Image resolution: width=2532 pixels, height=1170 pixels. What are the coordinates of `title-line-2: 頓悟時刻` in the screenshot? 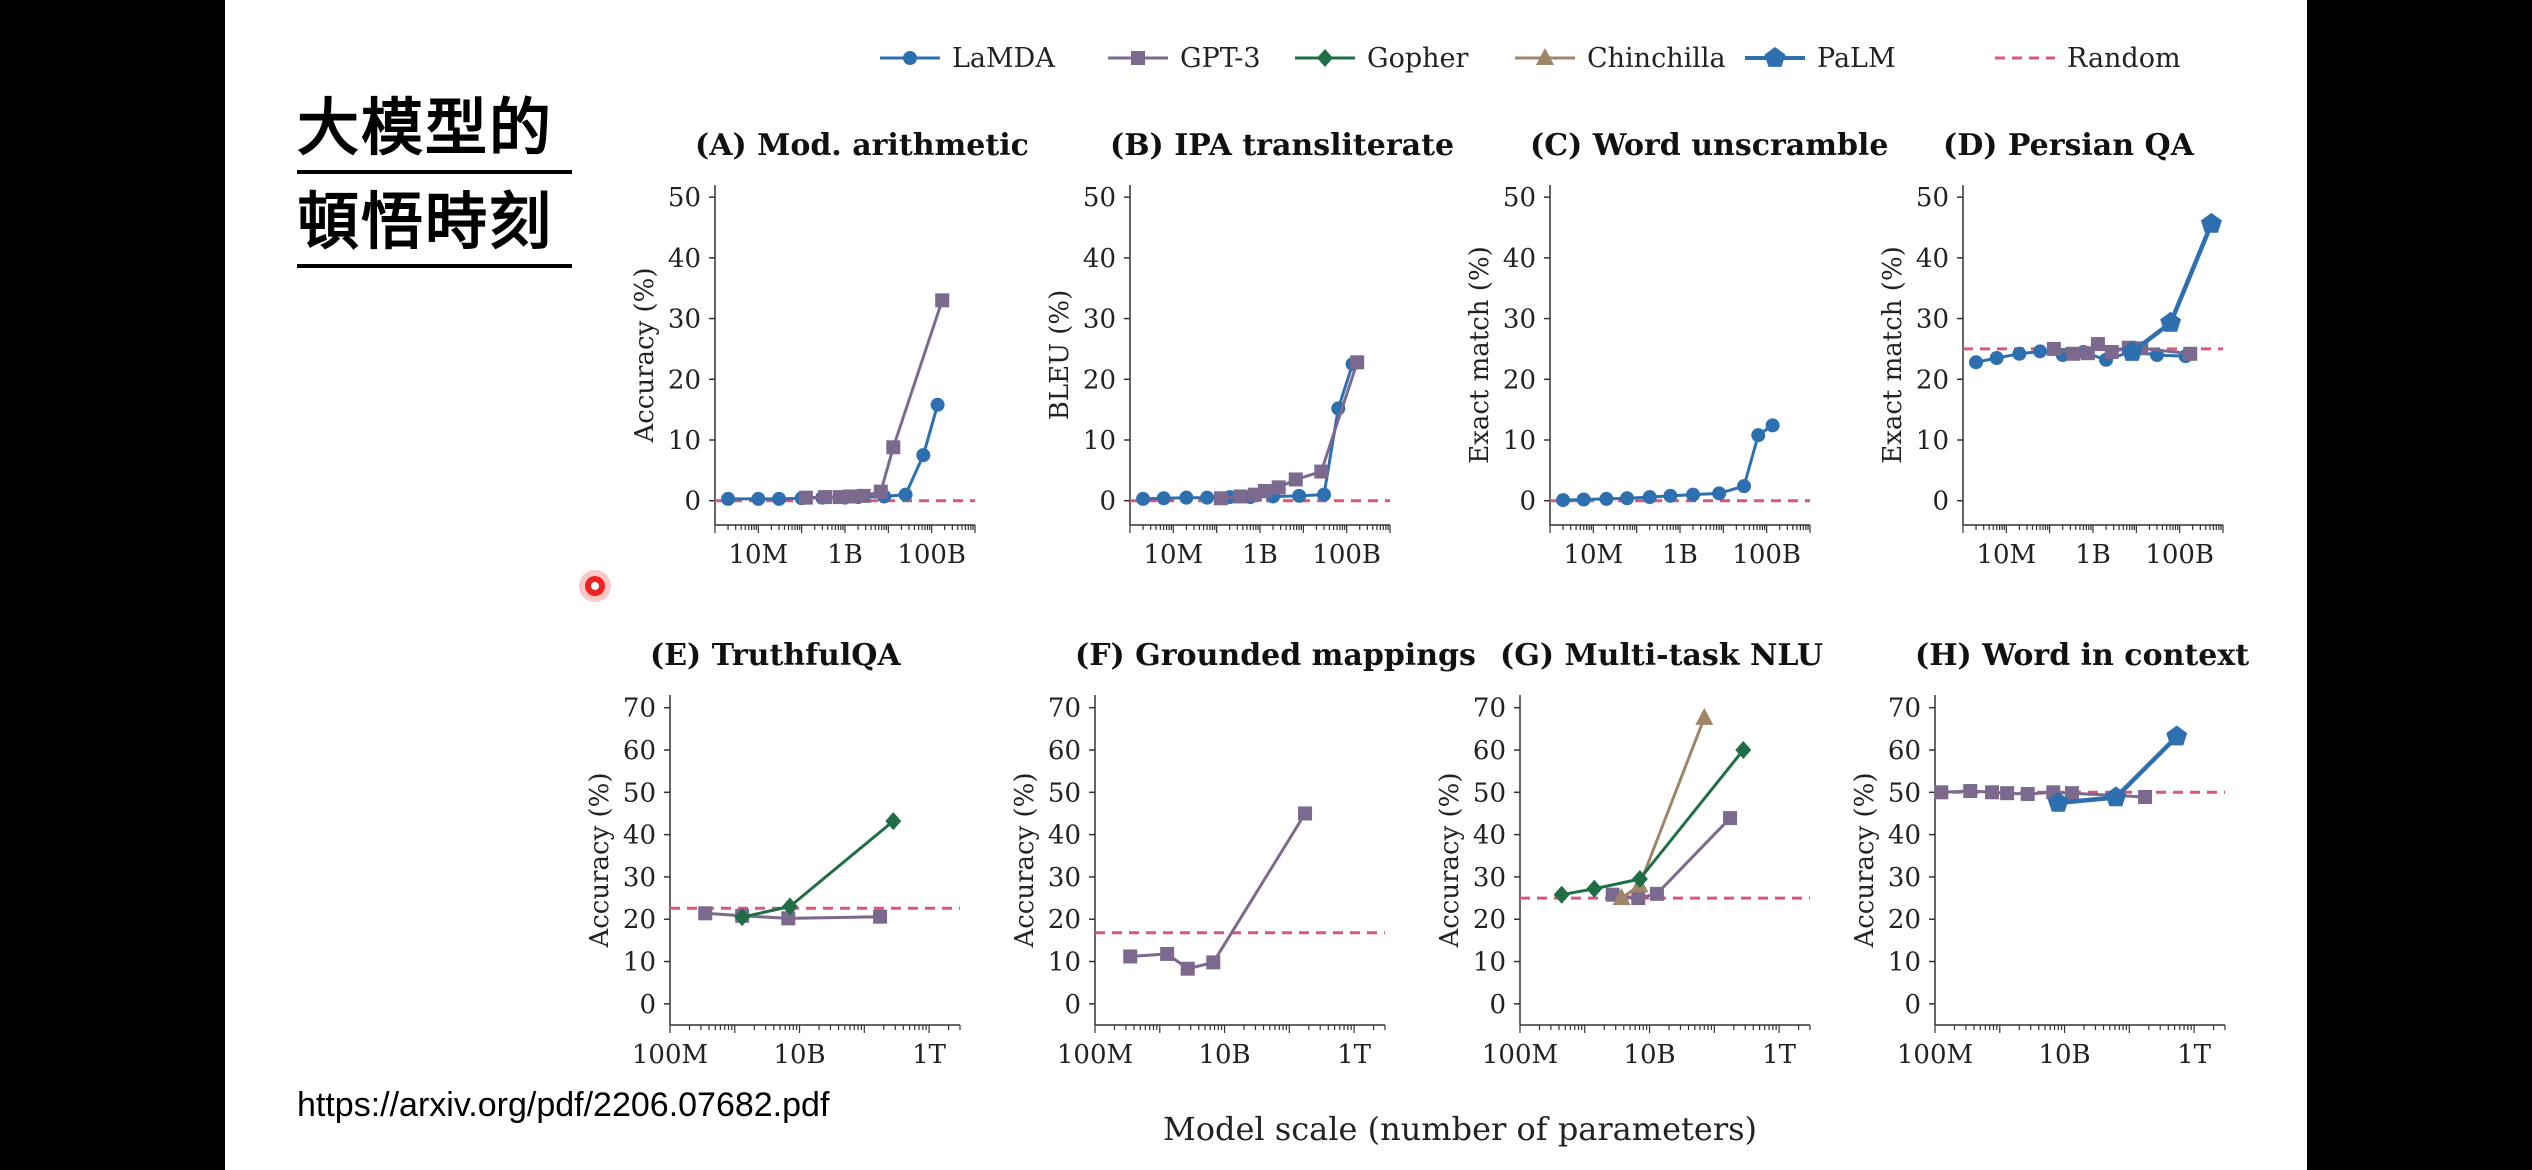 It's located at (434, 225).